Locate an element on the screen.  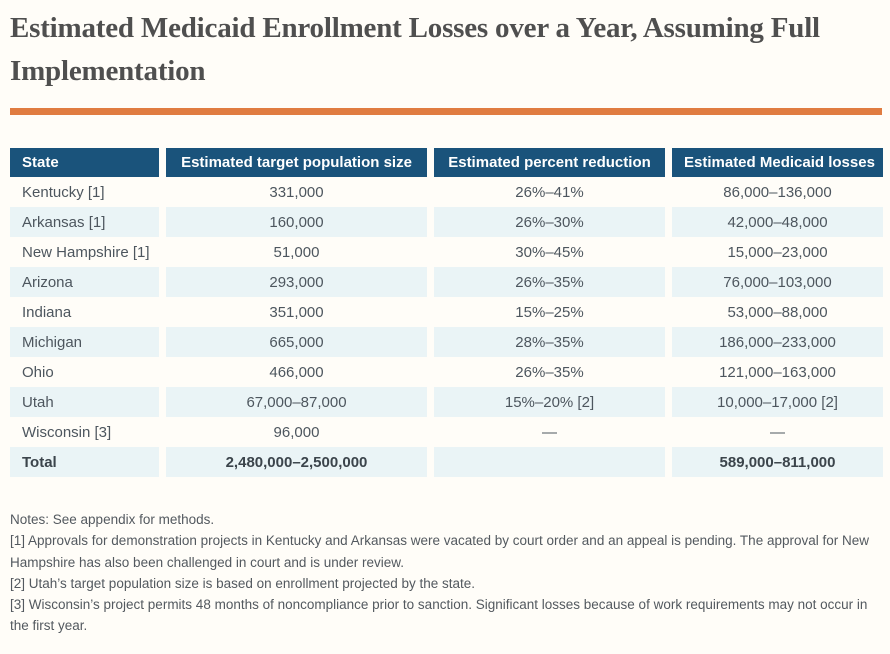
cell-reduction: 15%–25% is located at coordinates (546, 312).